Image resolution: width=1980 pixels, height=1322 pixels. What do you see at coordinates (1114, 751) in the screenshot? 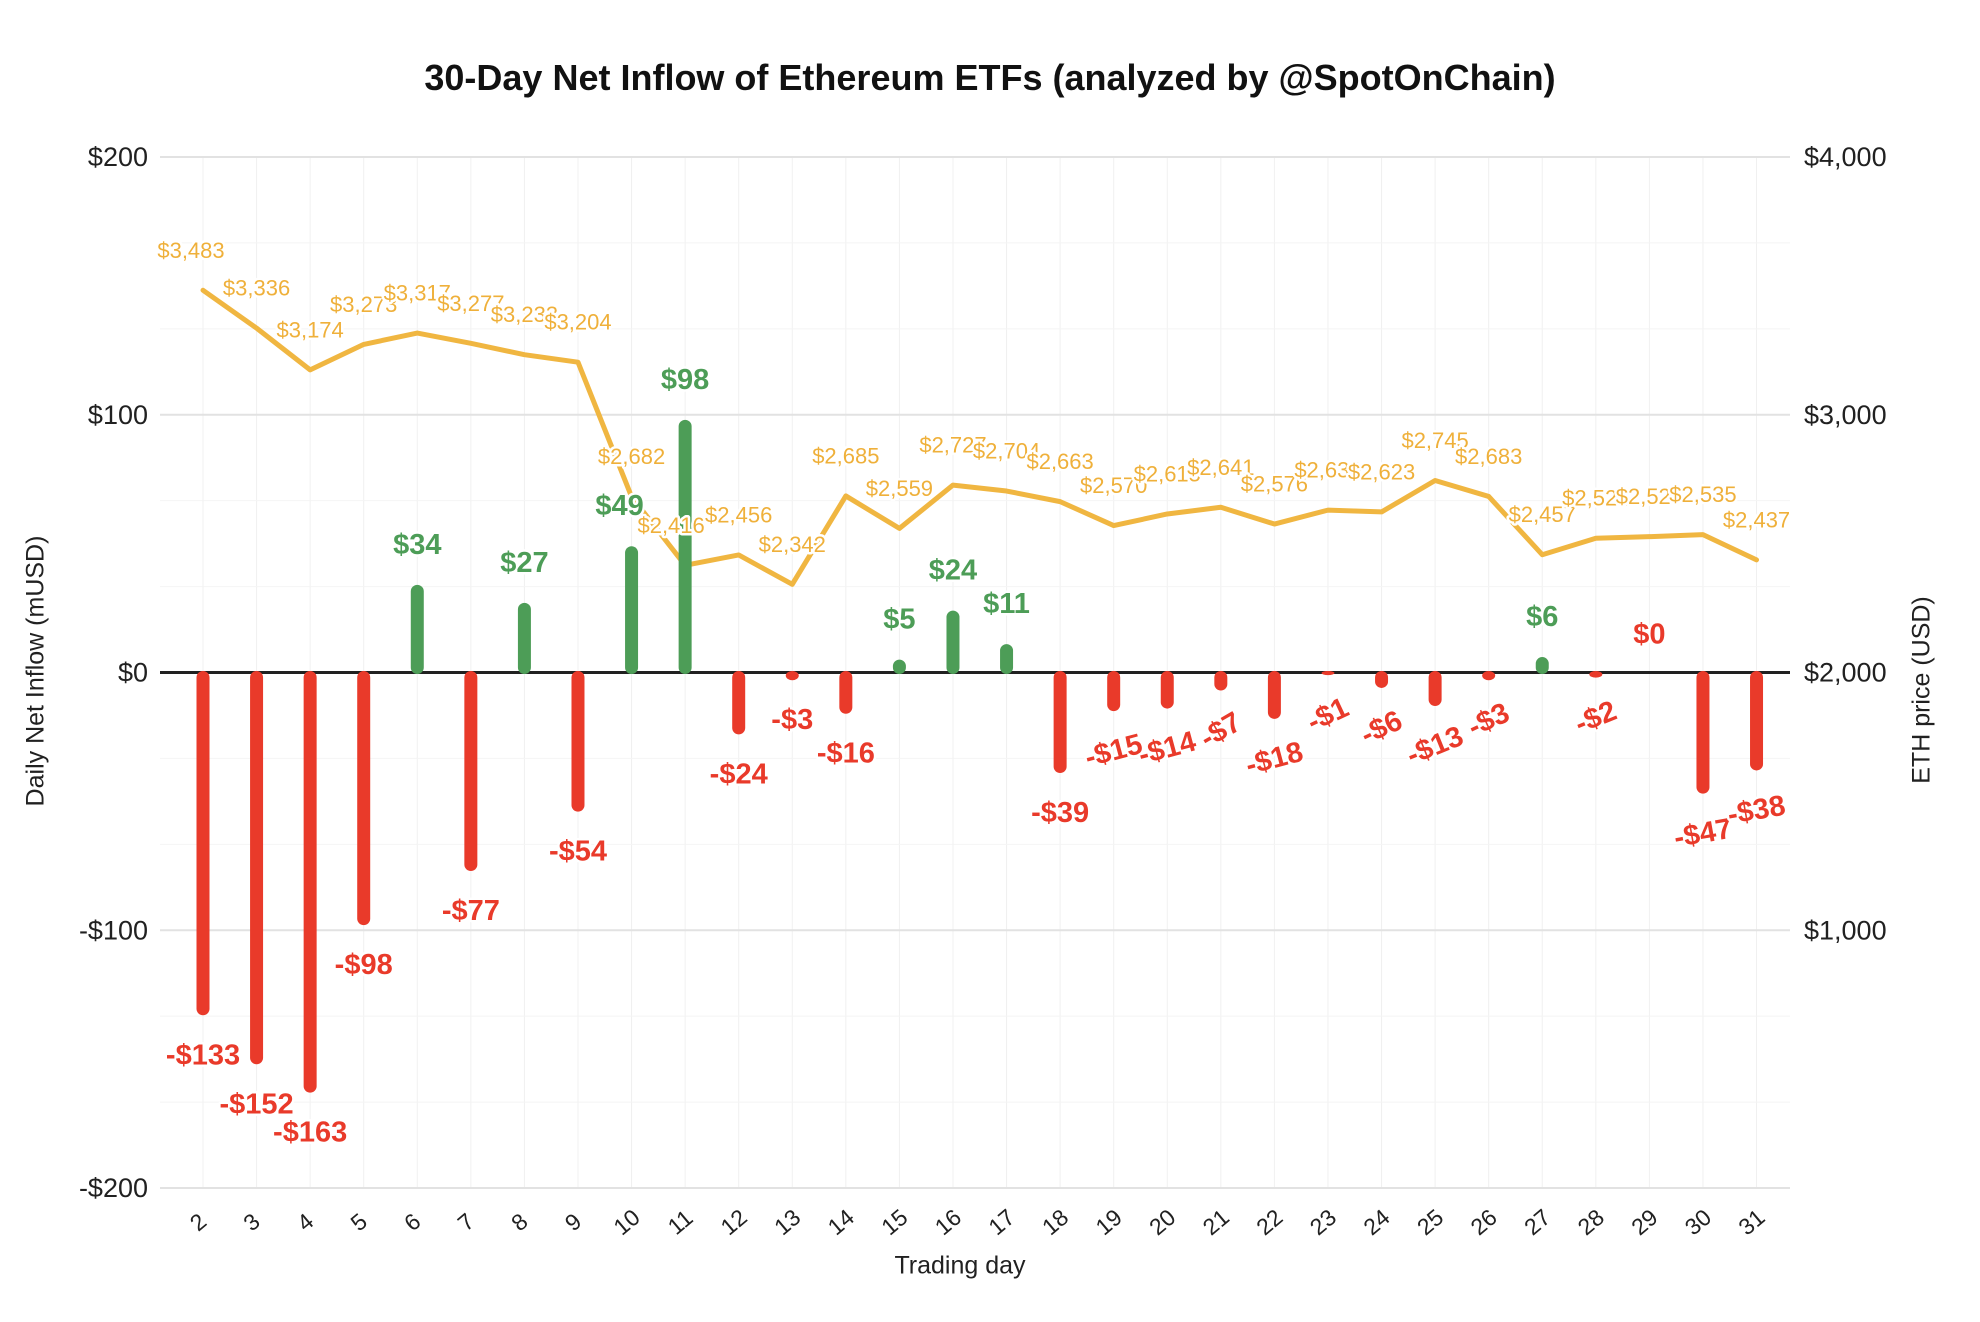
I see `bar-value-label-day-19: -$15` at bounding box center [1114, 751].